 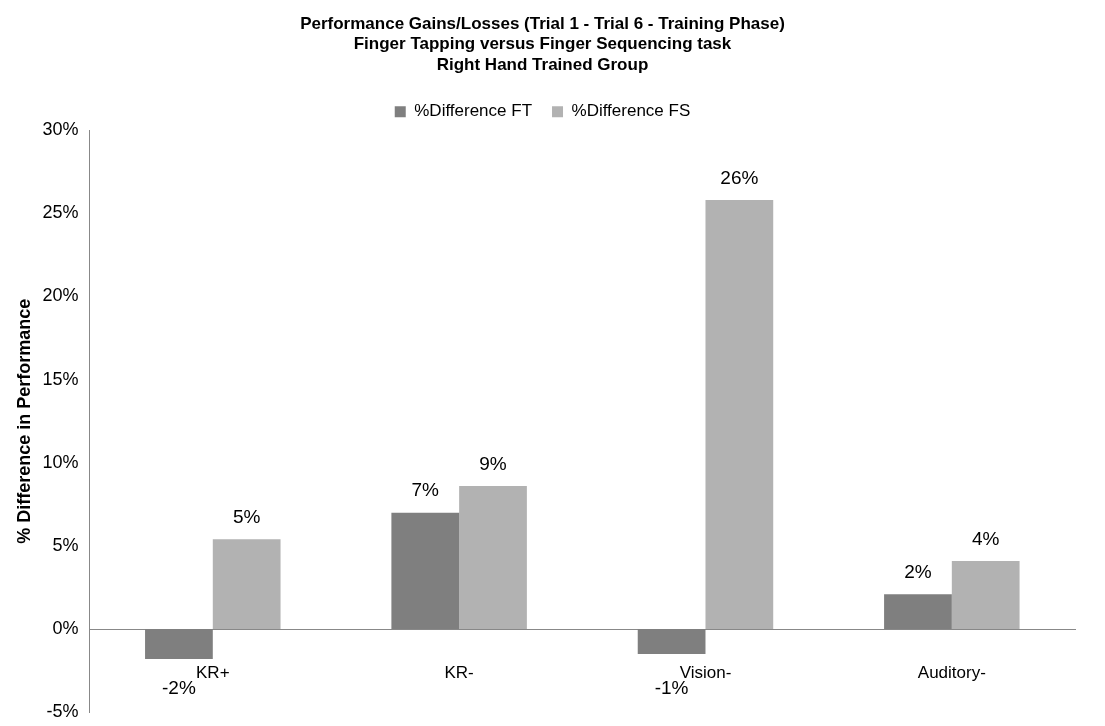 What do you see at coordinates (23, 421) in the screenshot?
I see `y-axis-title: % Difference in Performance` at bounding box center [23, 421].